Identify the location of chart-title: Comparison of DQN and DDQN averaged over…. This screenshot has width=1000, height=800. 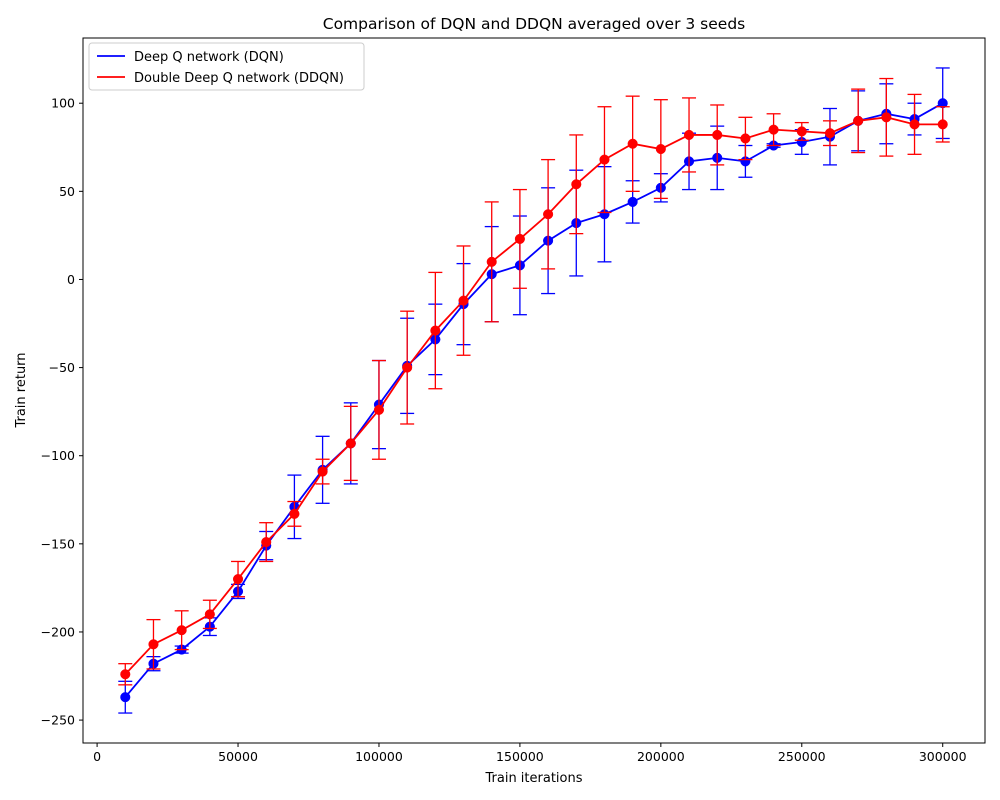
(534, 24).